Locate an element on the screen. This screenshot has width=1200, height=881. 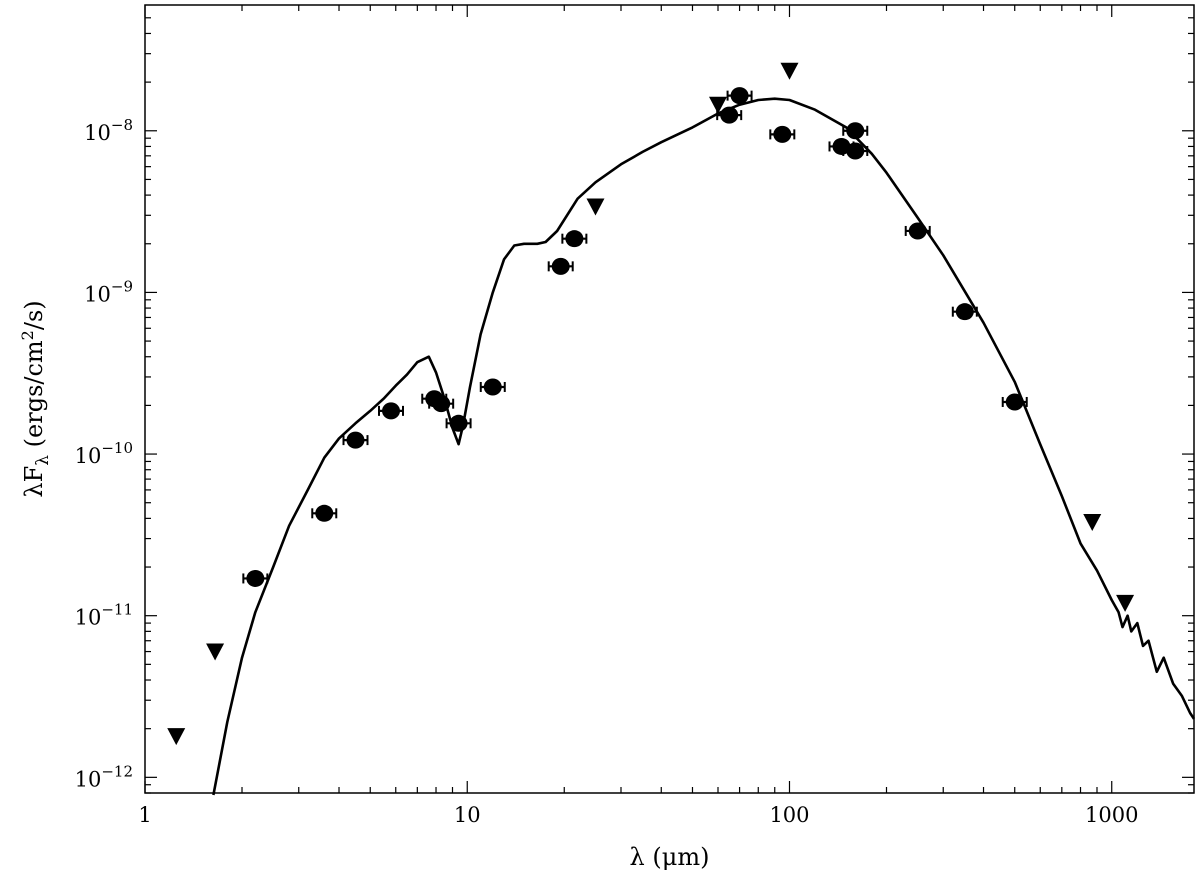
y-tick-label: 10⁻¹⁰ is located at coordinates (104, 453).